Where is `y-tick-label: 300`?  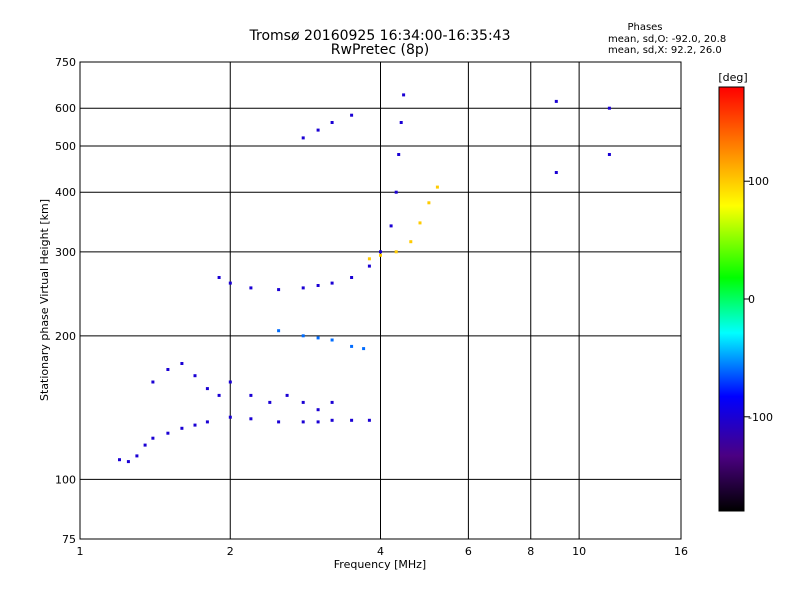 y-tick-label: 300 is located at coordinates (65, 252).